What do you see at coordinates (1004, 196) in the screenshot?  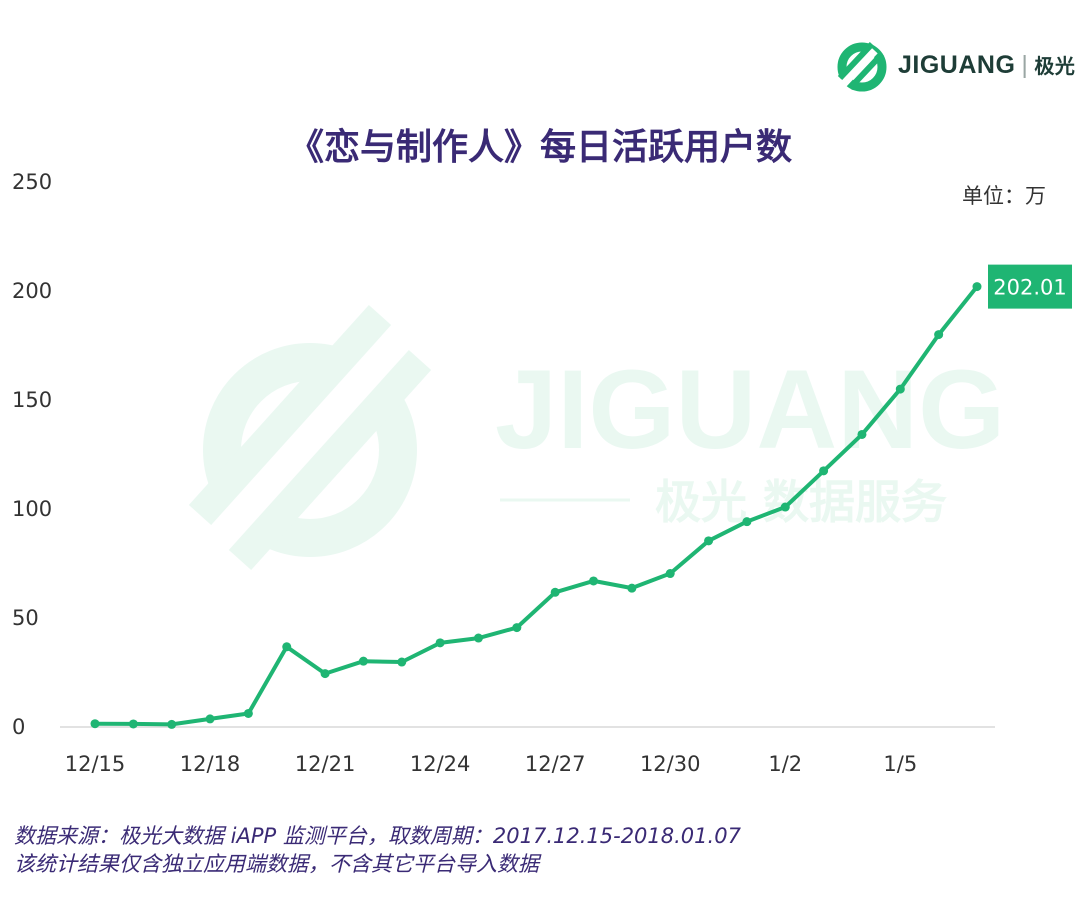 I see `unit-label: 单位：万` at bounding box center [1004, 196].